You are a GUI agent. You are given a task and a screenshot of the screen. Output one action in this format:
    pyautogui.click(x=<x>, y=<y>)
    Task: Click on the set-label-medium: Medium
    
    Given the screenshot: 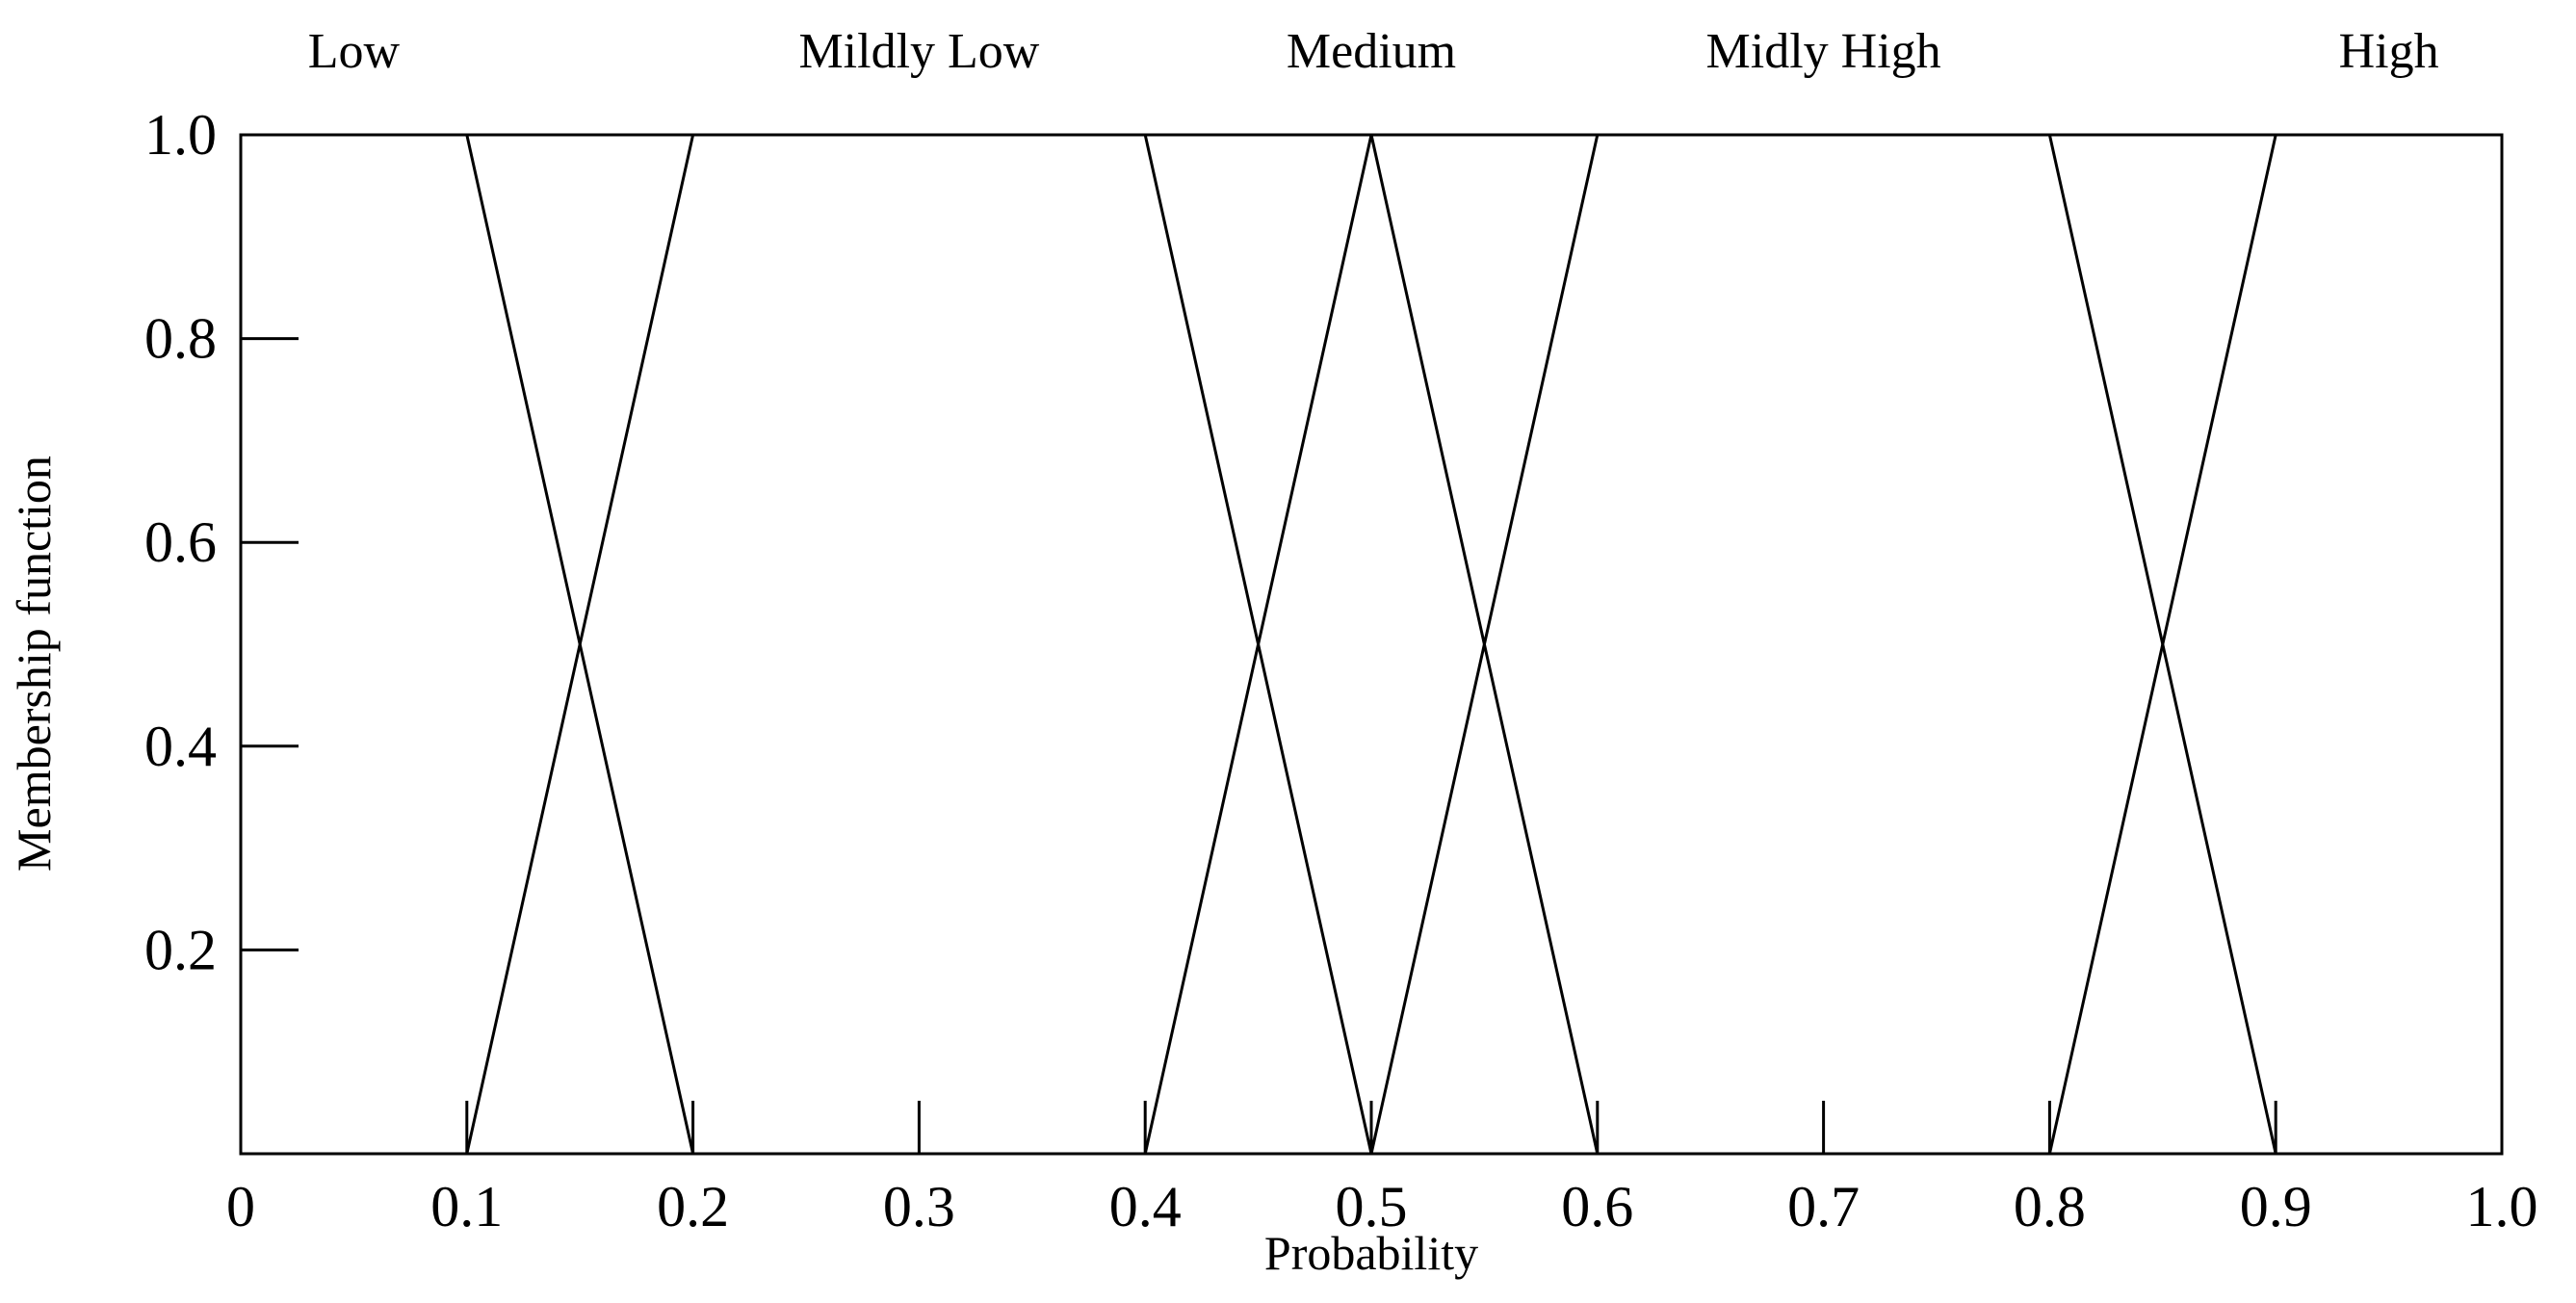 What is the action you would take?
    pyautogui.click(x=1371, y=51)
    